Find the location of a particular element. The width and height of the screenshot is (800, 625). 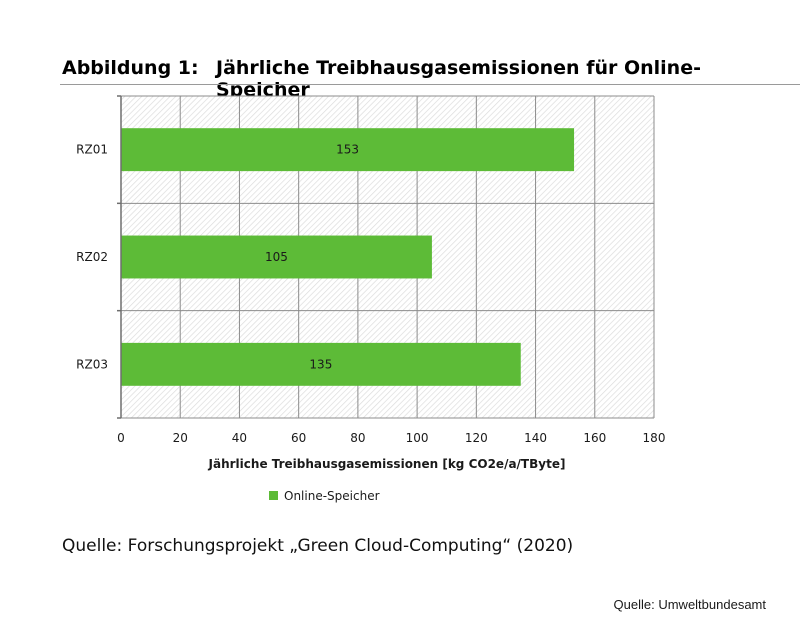

bar-data-label: 105 is located at coordinates (276, 257).